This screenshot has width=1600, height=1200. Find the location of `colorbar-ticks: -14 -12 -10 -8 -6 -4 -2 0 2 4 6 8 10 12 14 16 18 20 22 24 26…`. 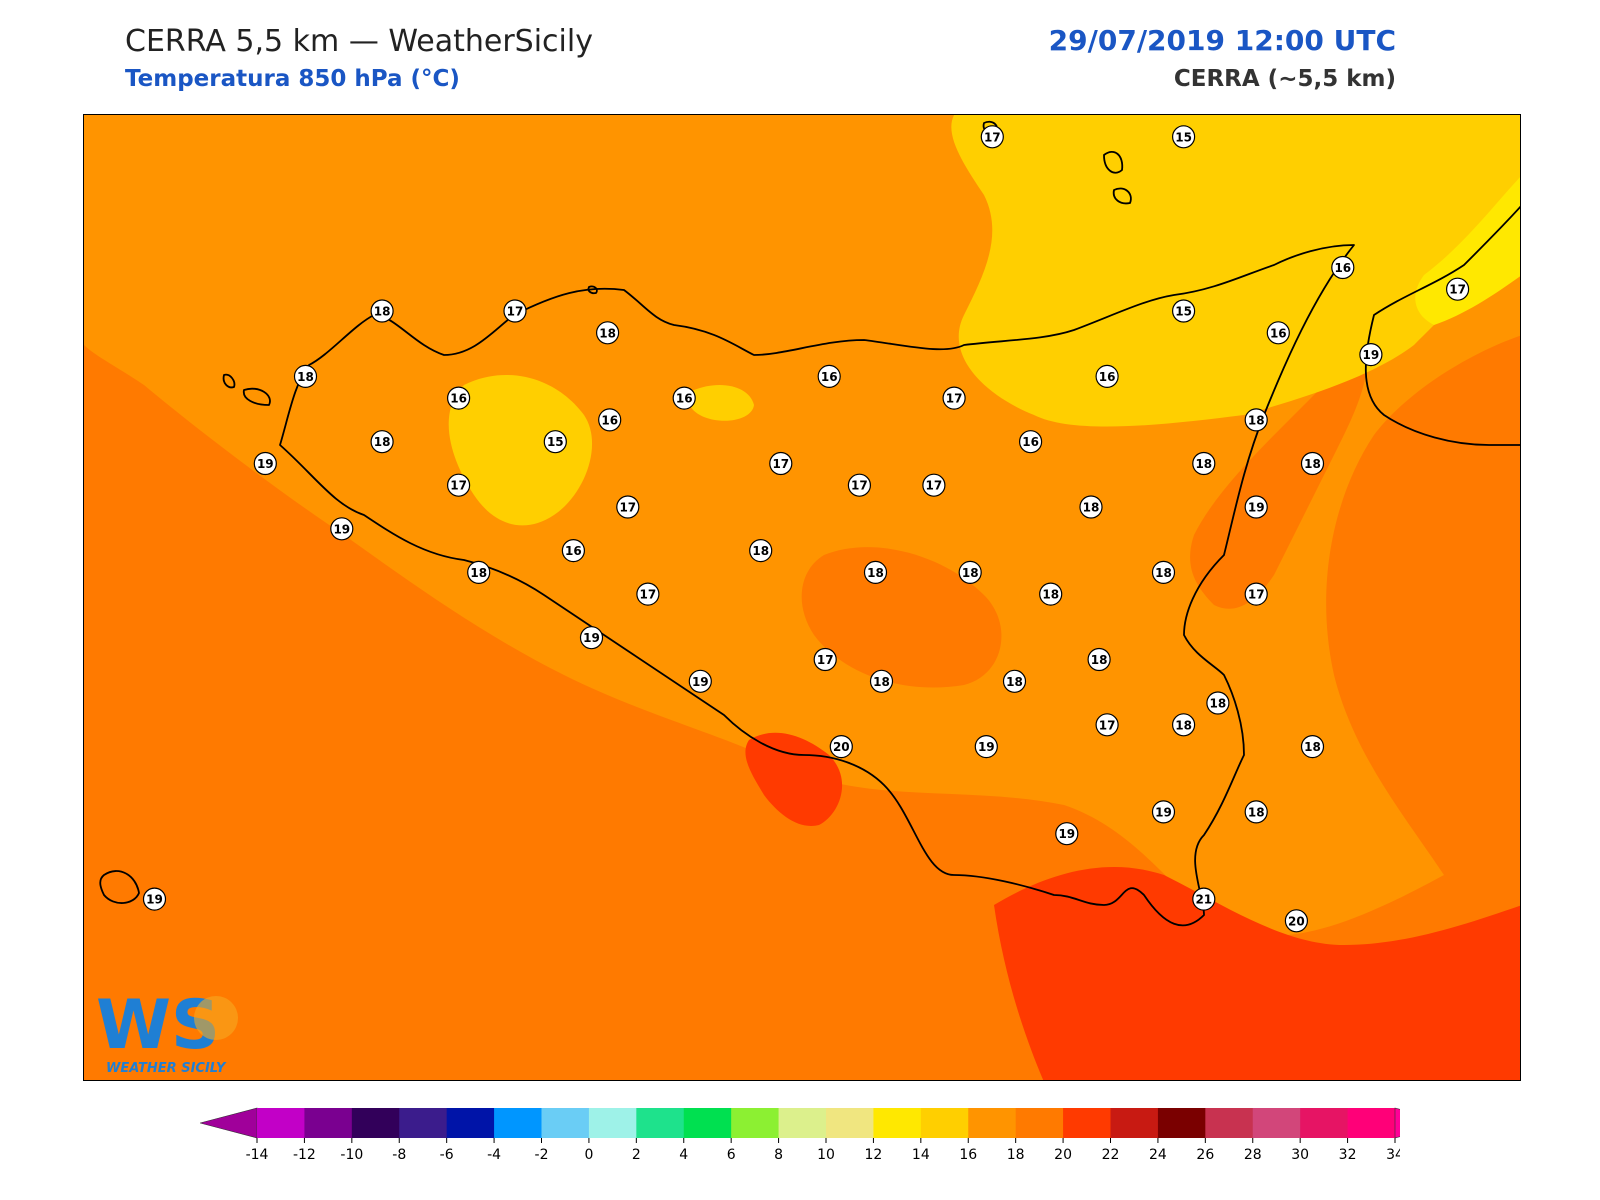

colorbar-ticks: -14 -12 -10 -8 -6 -4 -2 0 2 4 6 8 10 12 14 16 18 20 22 24 26… is located at coordinates (823, 1150).